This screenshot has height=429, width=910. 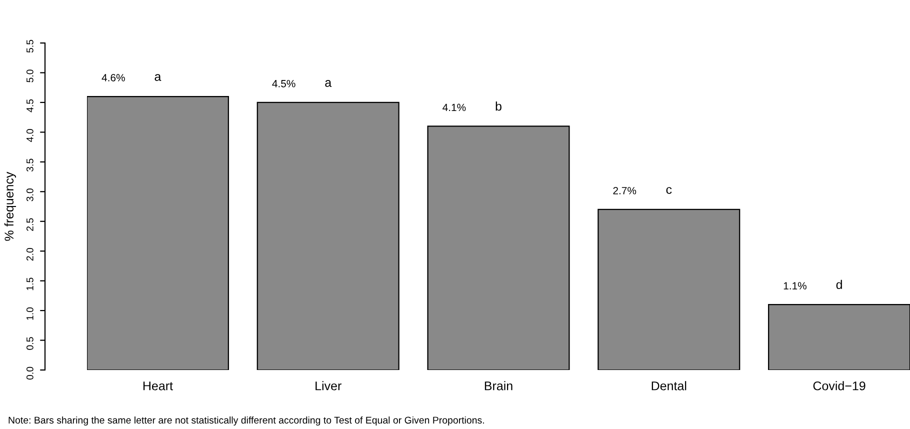 What do you see at coordinates (30, 343) in the screenshot?
I see `y-tick-label: 0.5` at bounding box center [30, 343].